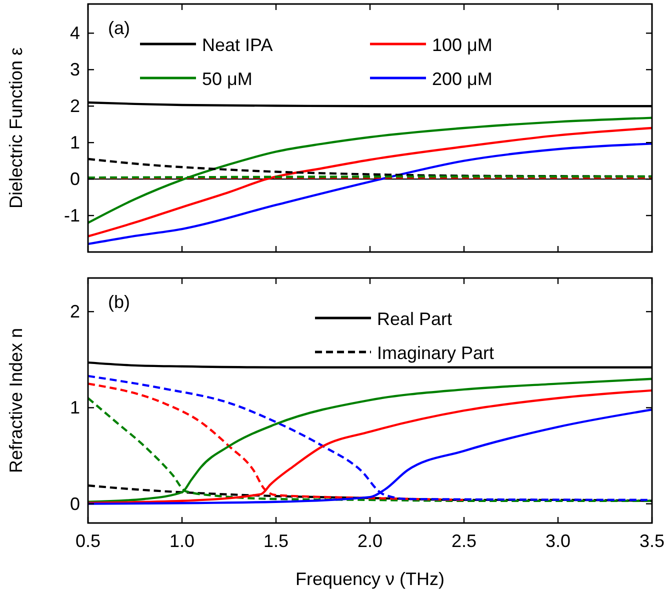 This screenshot has width=672, height=606. I want to click on y-tick-label: 4, so click(75, 33).